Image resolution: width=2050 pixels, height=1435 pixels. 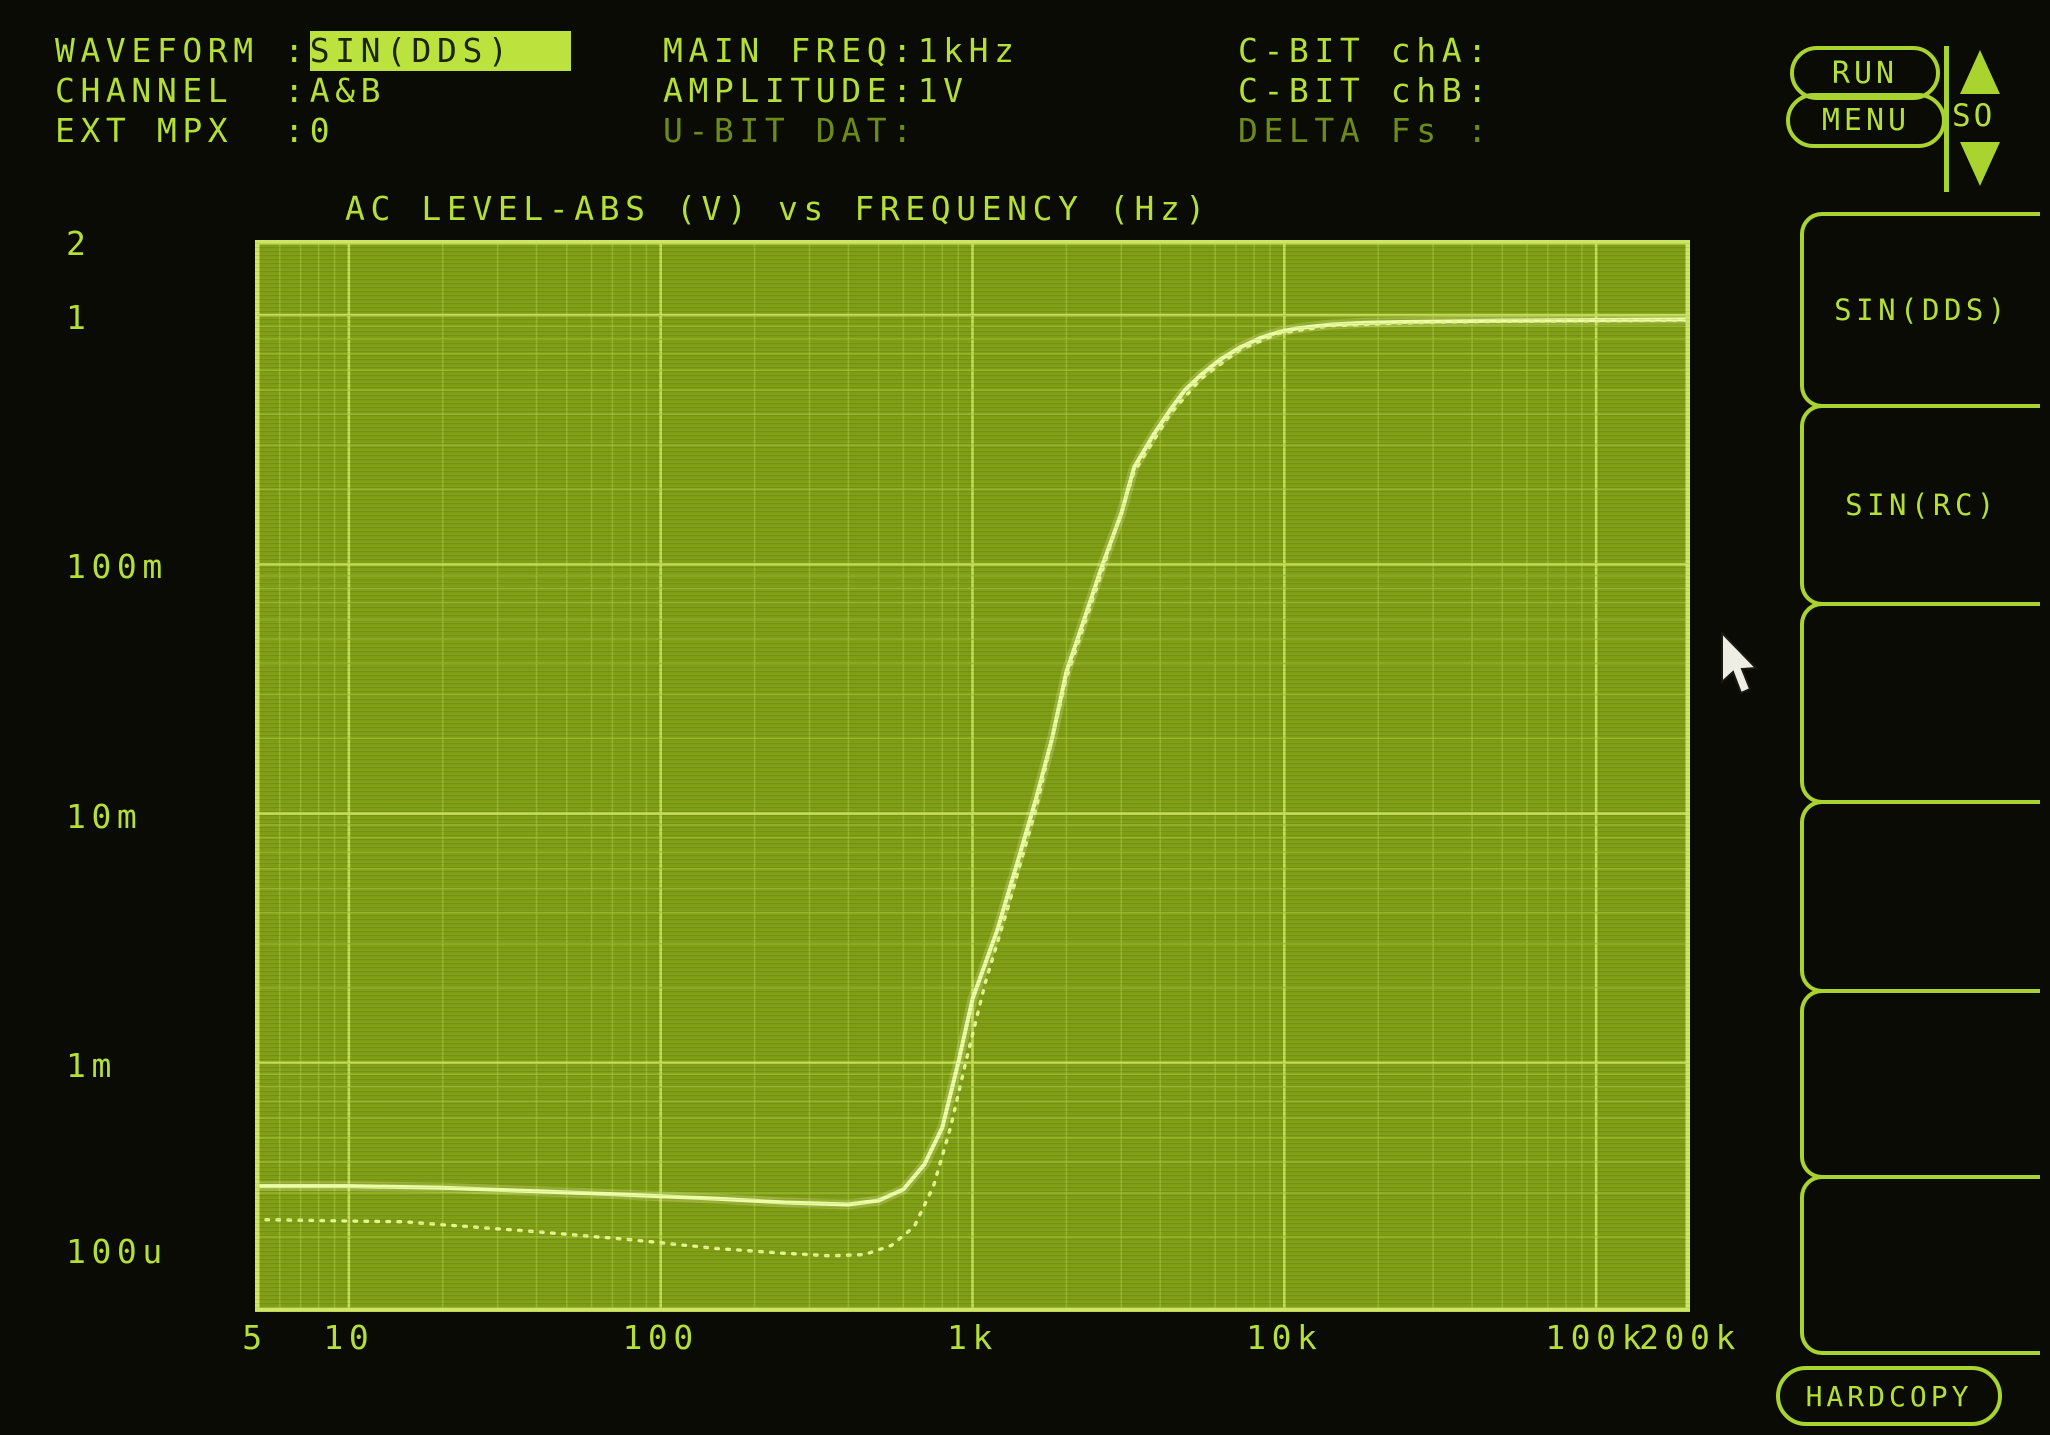 I want to click on y-tick-1: 1, so click(x=79, y=318).